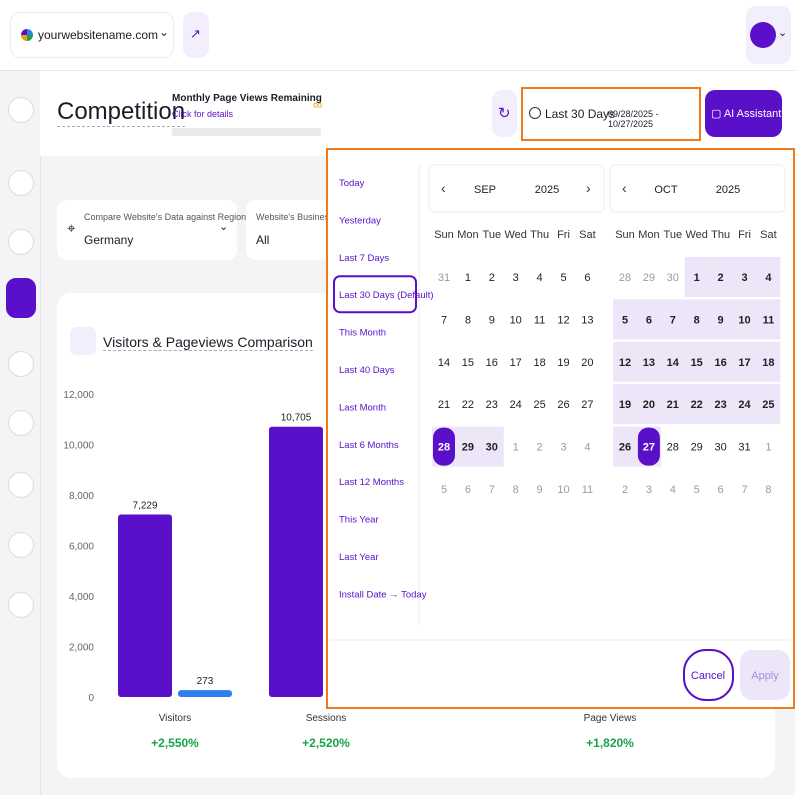  What do you see at coordinates (765, 675) in the screenshot?
I see `apply-button` at bounding box center [765, 675].